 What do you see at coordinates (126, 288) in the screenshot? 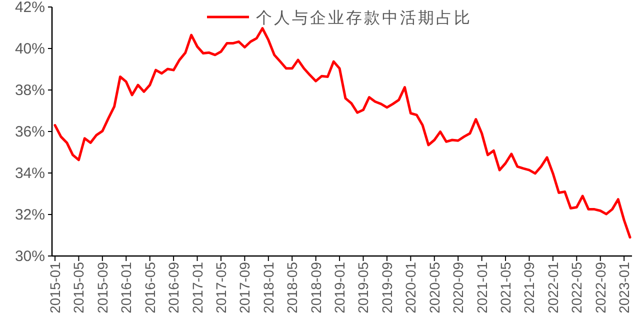
I see `x-tick-label: 2016-01` at bounding box center [126, 288].